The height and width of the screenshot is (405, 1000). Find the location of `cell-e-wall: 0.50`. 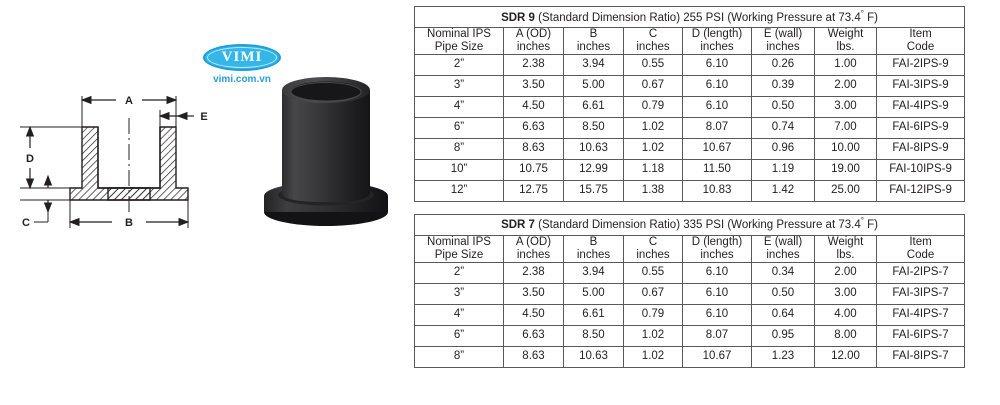

cell-e-wall: 0.50 is located at coordinates (783, 106).